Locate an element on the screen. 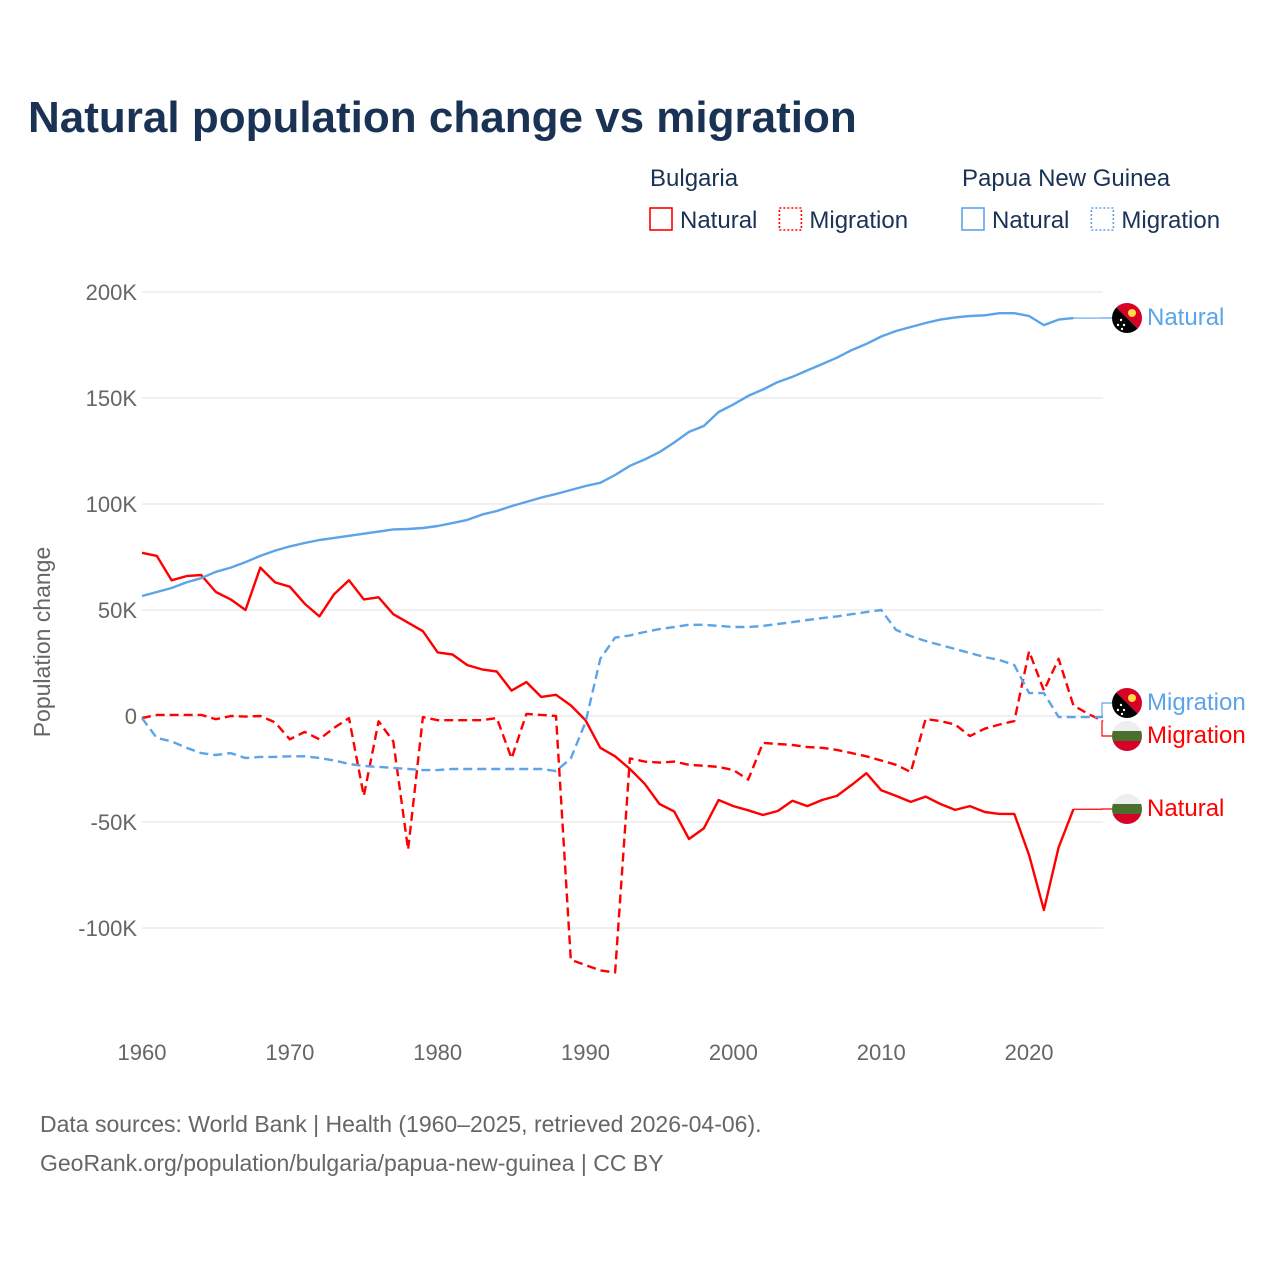  x-tick-label: 1980 is located at coordinates (437, 1052).